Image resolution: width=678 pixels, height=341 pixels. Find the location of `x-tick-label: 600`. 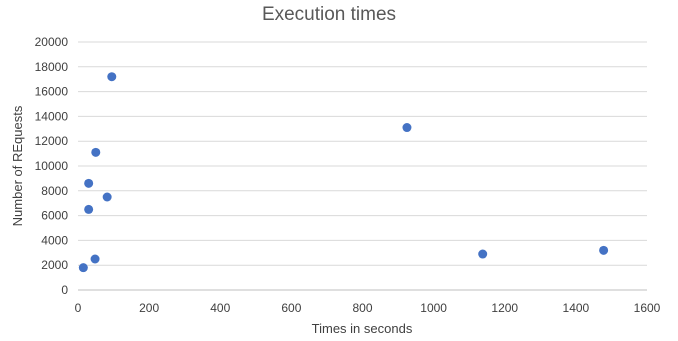

x-tick-label: 600 is located at coordinates (291, 308).